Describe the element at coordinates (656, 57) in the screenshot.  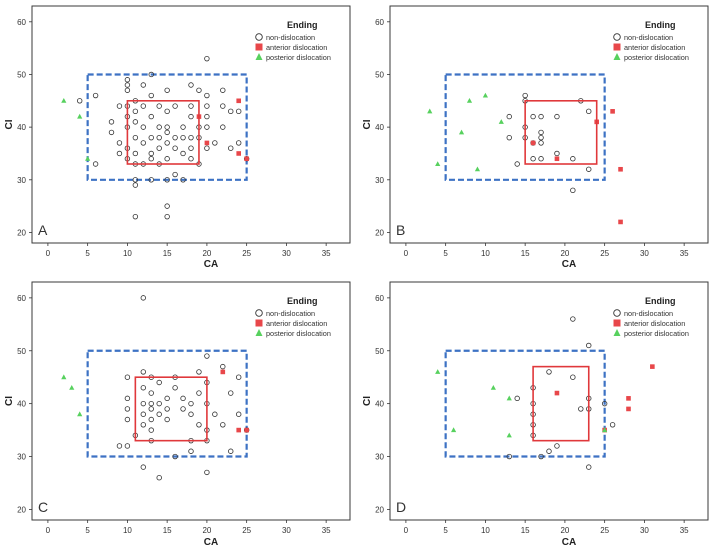
I see `legend-label: posterior dislocation` at that location.